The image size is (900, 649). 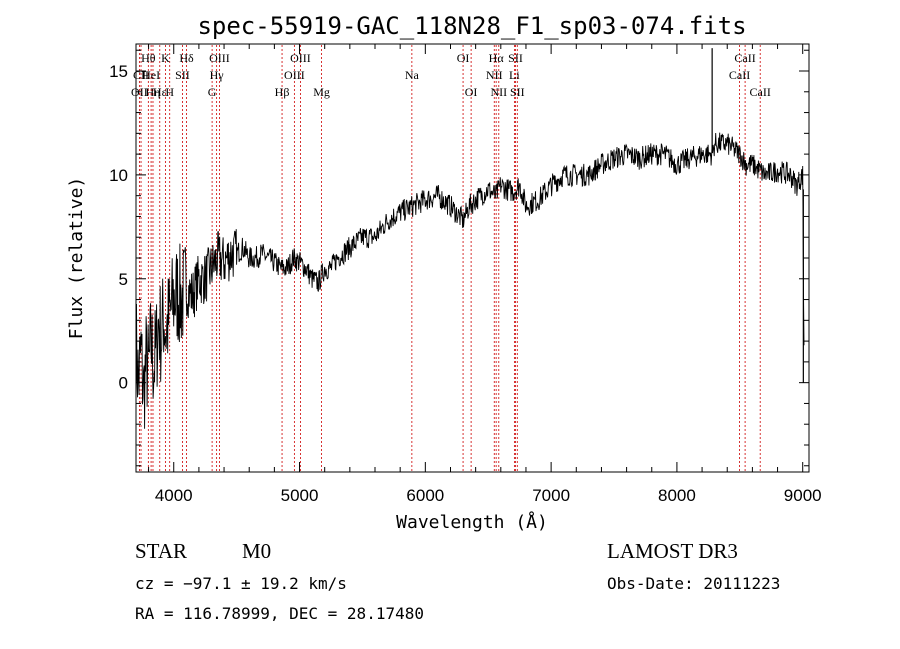 I want to click on survey-name: LAMOST DR3, so click(x=672, y=551).